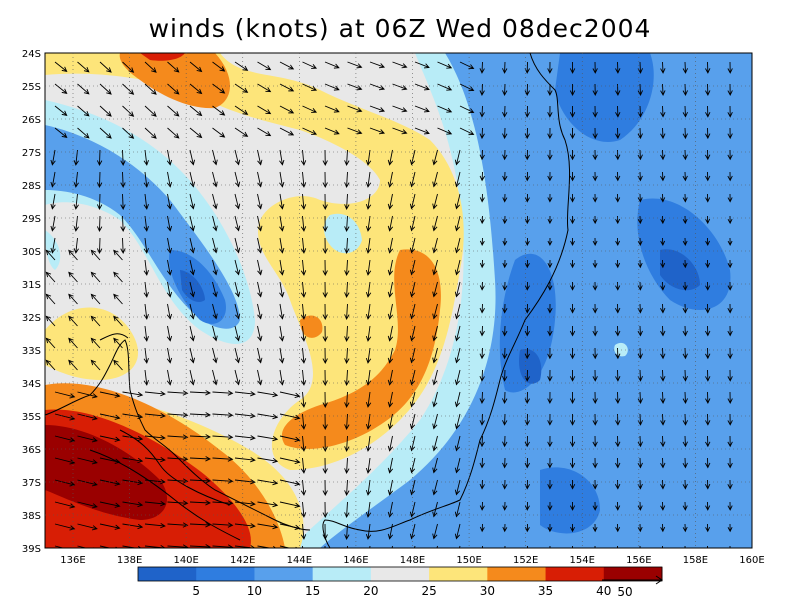 The image size is (800, 600). What do you see at coordinates (31, 450) in the screenshot?
I see `lat-label: 36S` at bounding box center [31, 450].